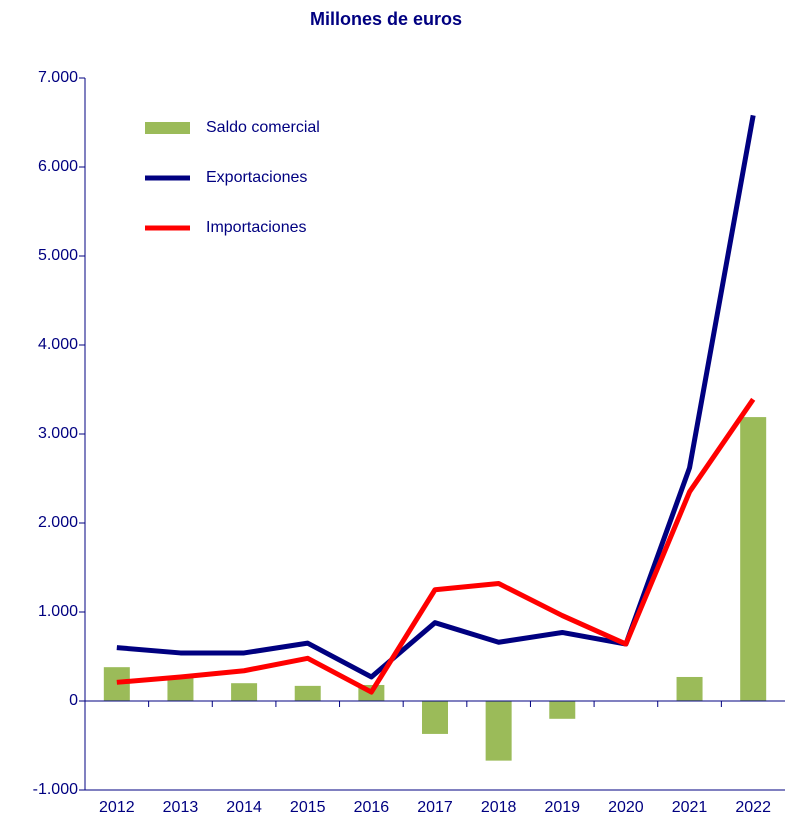 The height and width of the screenshot is (829, 787). What do you see at coordinates (58, 611) in the screenshot?
I see `y-tick-label: 1.000` at bounding box center [58, 611].